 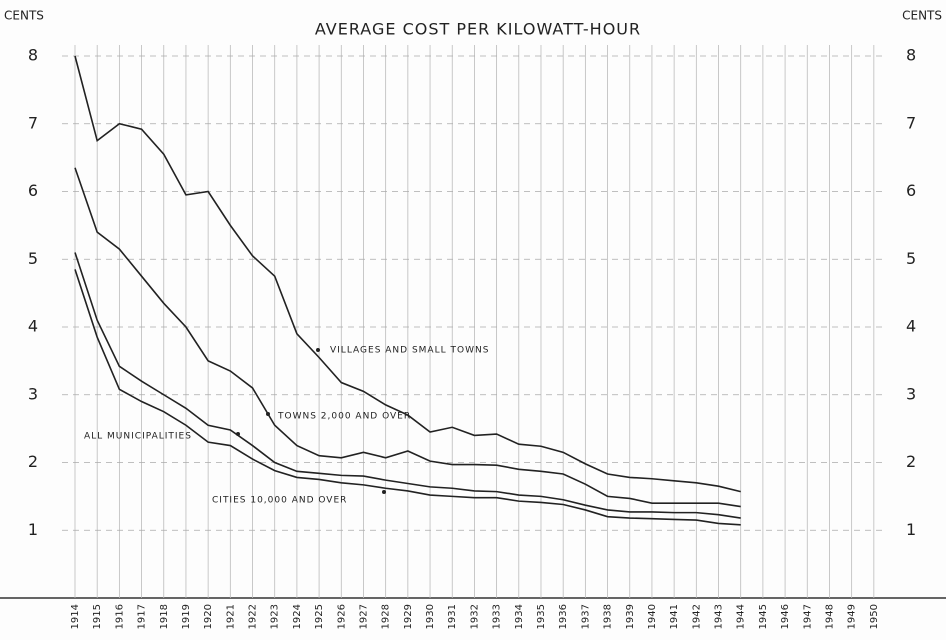 I want to click on x-tick-label: 1932, so click(x=474, y=616).